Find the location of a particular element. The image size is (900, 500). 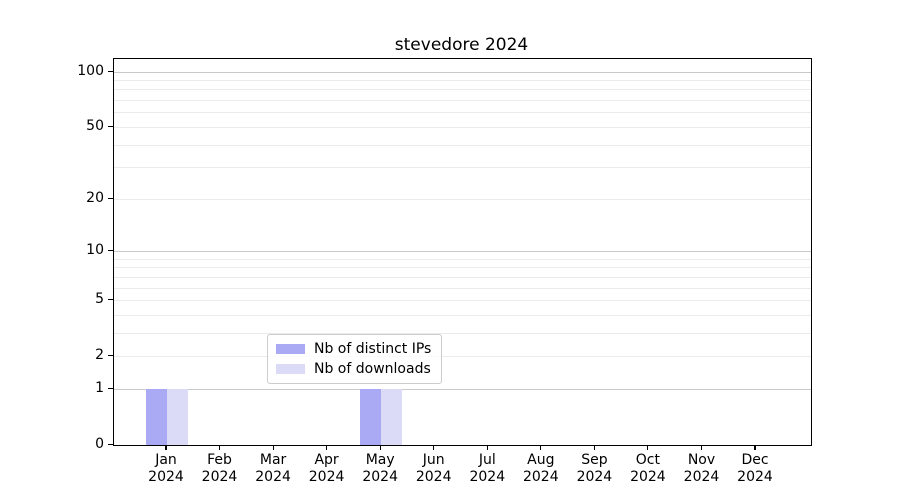

x-tick-month: Oct is located at coordinates (647, 460).